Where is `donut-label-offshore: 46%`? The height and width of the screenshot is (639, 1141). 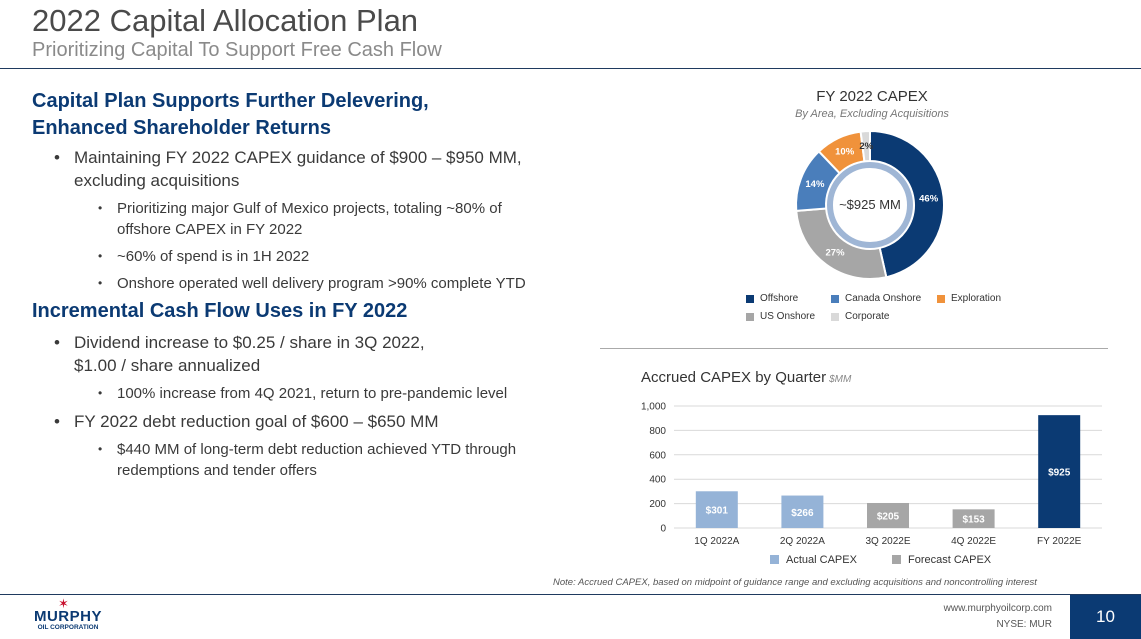 donut-label-offshore: 46% is located at coordinates (929, 198).